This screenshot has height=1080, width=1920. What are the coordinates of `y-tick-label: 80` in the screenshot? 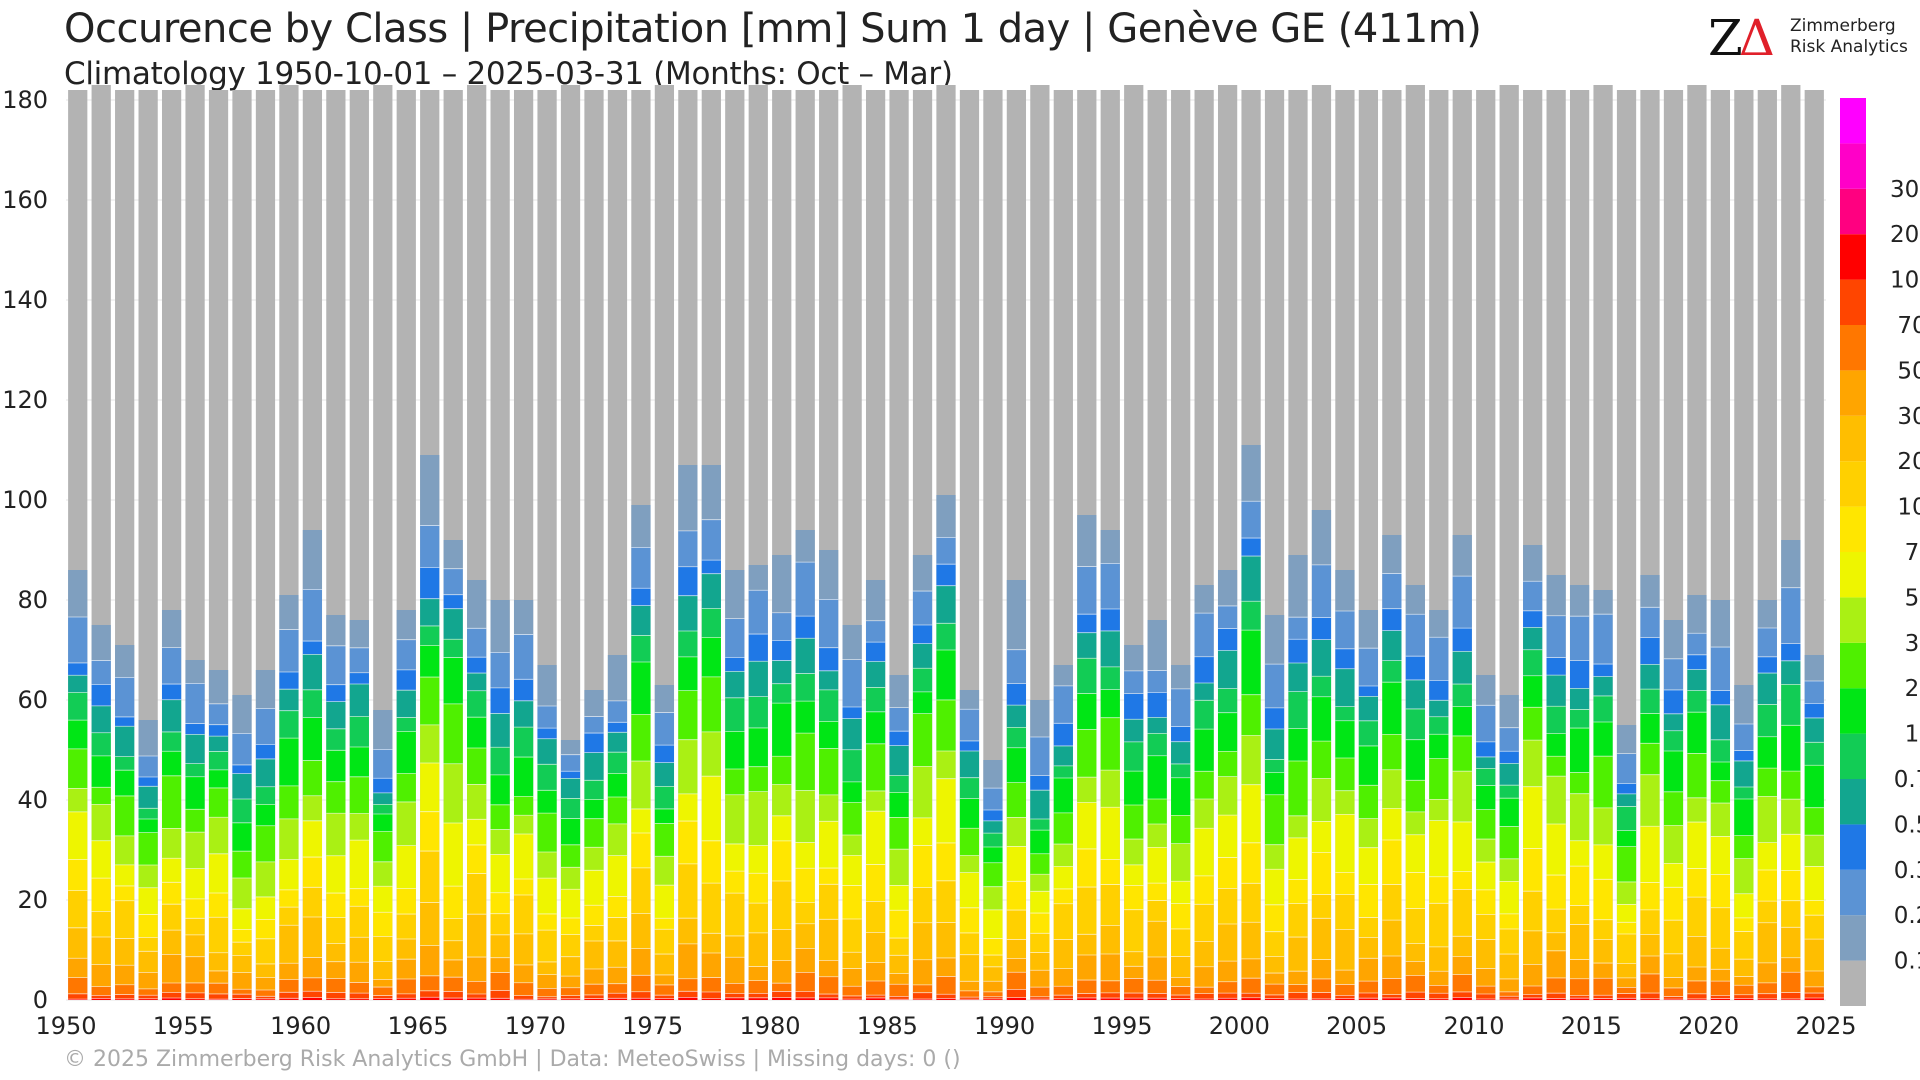 It's located at (32, 600).